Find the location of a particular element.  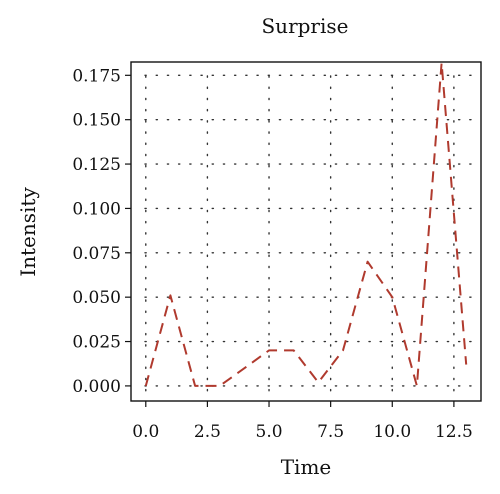

x-tick-label: 0.0 is located at coordinates (145, 432).